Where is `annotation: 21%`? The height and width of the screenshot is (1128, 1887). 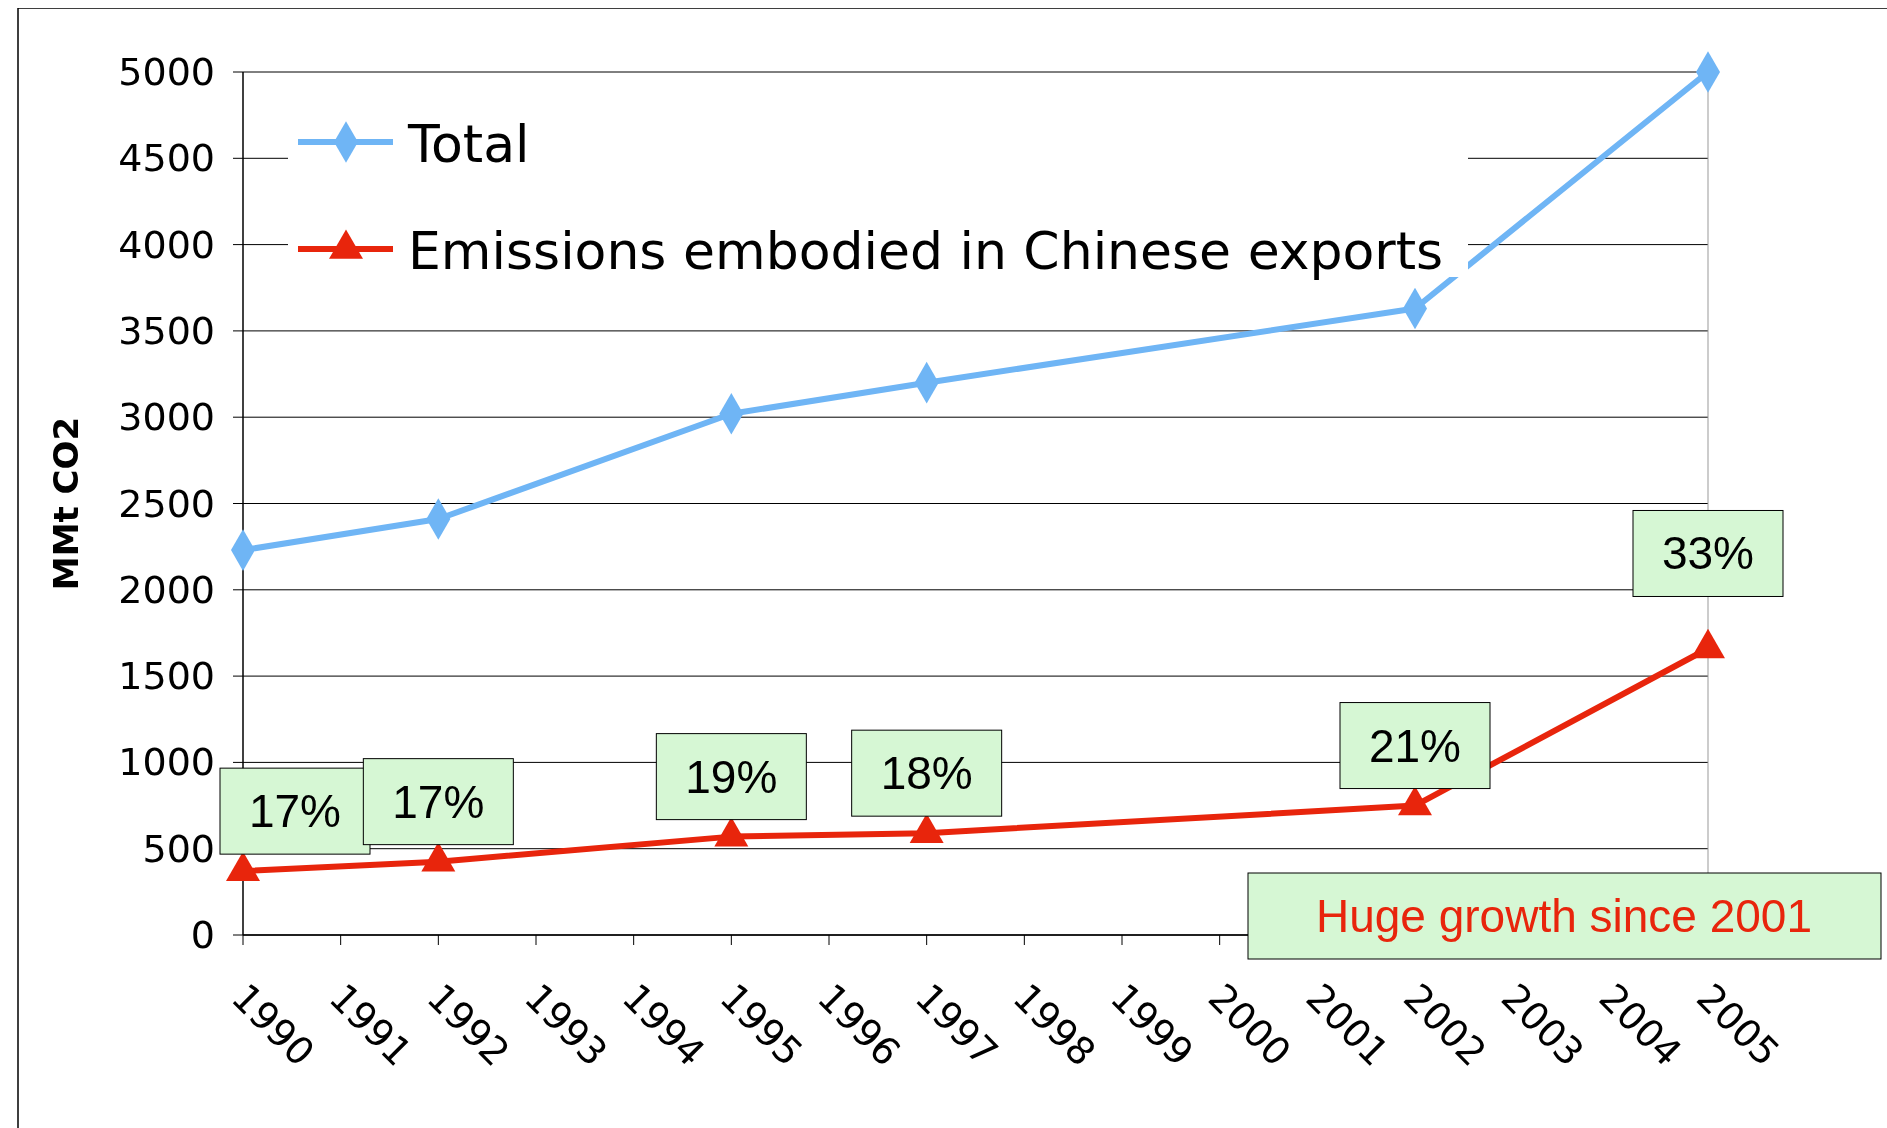 annotation: 21% is located at coordinates (1415, 745).